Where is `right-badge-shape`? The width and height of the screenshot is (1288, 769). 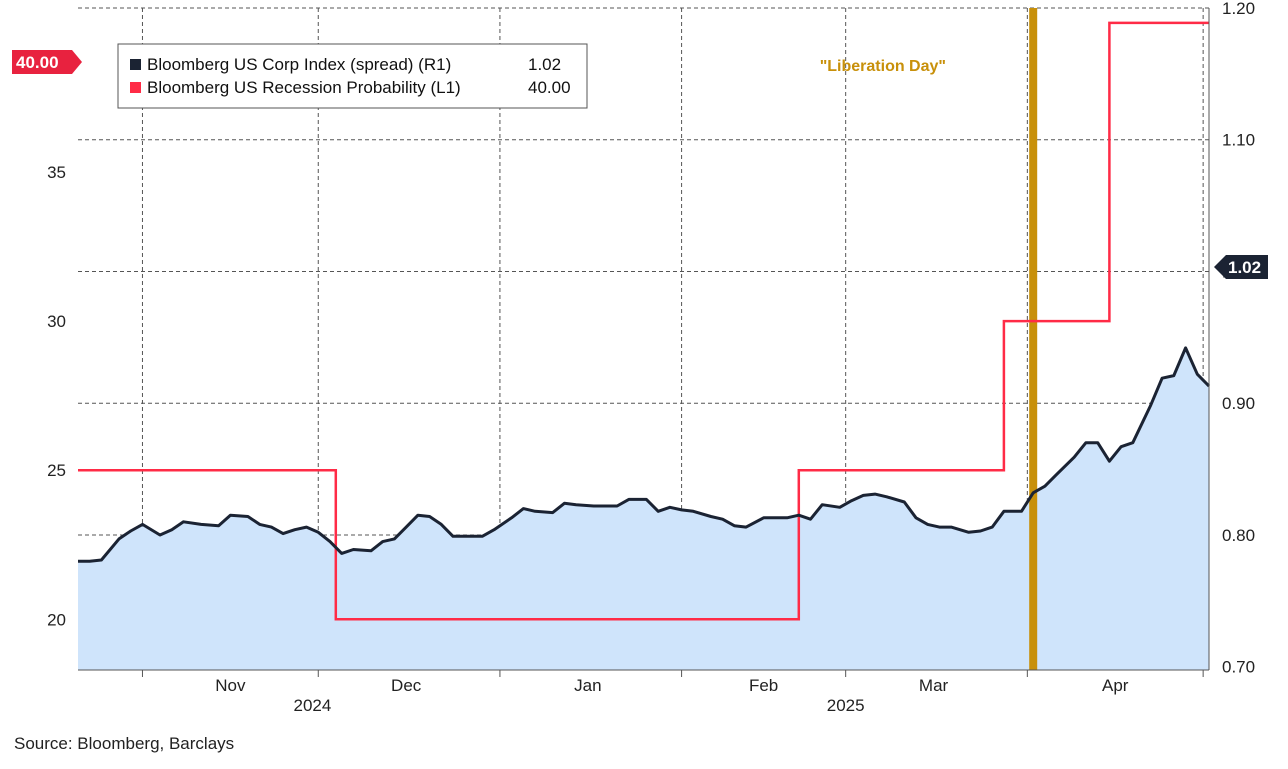
right-badge-shape is located at coordinates (1241, 267).